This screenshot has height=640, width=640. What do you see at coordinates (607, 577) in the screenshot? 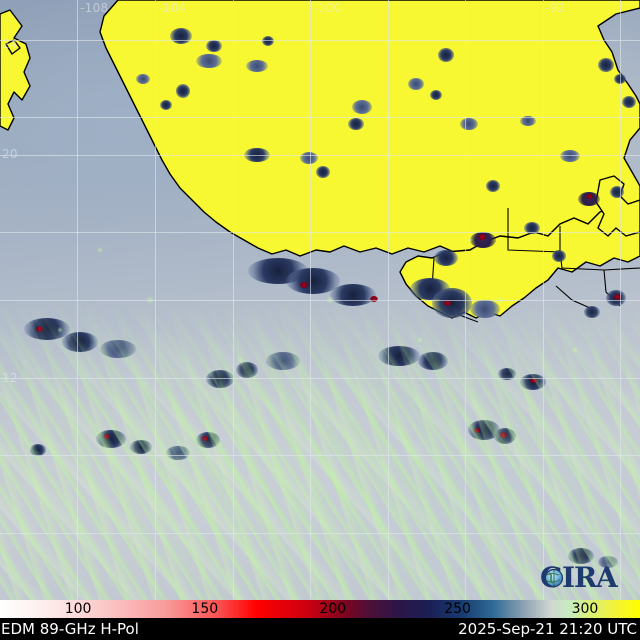
I see `svg-text: A` at bounding box center [607, 577].